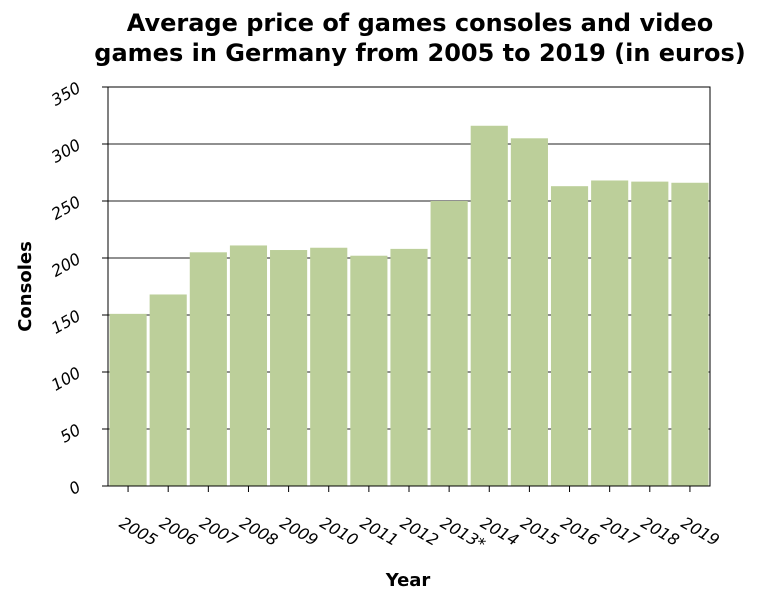  Describe the element at coordinates (75, 488) in the screenshot. I see `y-tick-label: 0` at that location.